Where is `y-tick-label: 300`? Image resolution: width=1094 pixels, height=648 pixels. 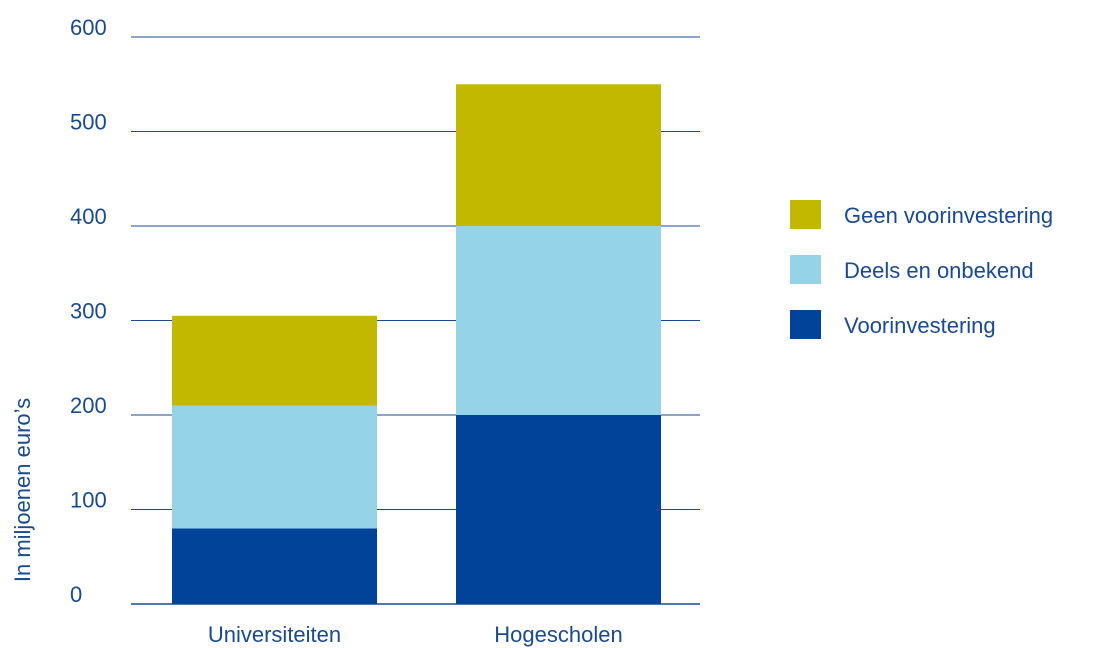
y-tick-label: 300 is located at coordinates (88, 311).